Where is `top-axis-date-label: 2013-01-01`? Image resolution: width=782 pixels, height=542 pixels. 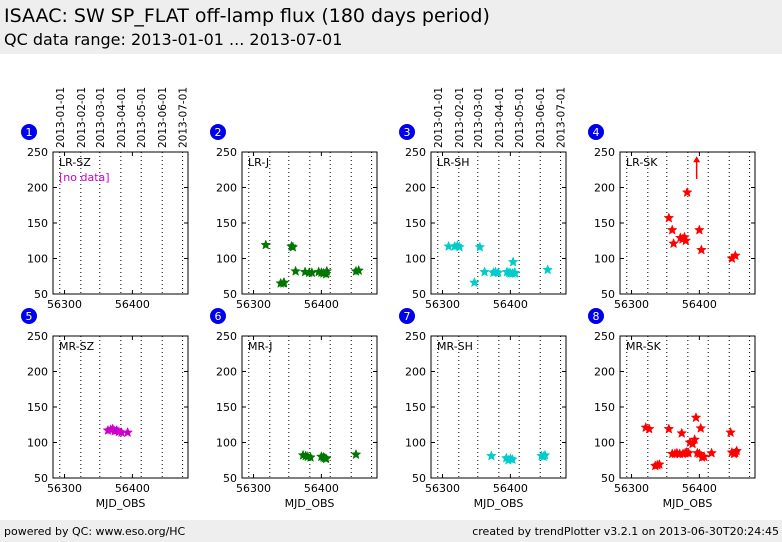
top-axis-date-label: 2013-01-01 is located at coordinates (61, 117).